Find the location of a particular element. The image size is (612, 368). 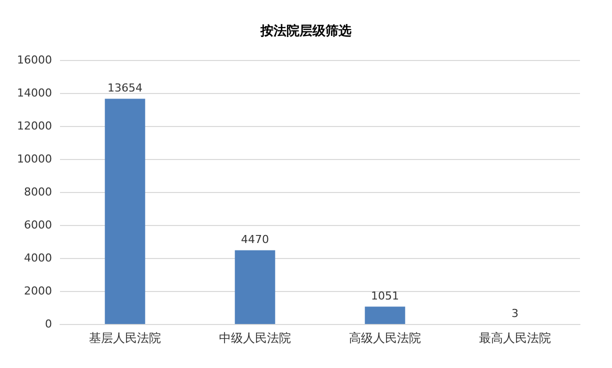

x-tick-label: 中级人民法院 is located at coordinates (255, 338).